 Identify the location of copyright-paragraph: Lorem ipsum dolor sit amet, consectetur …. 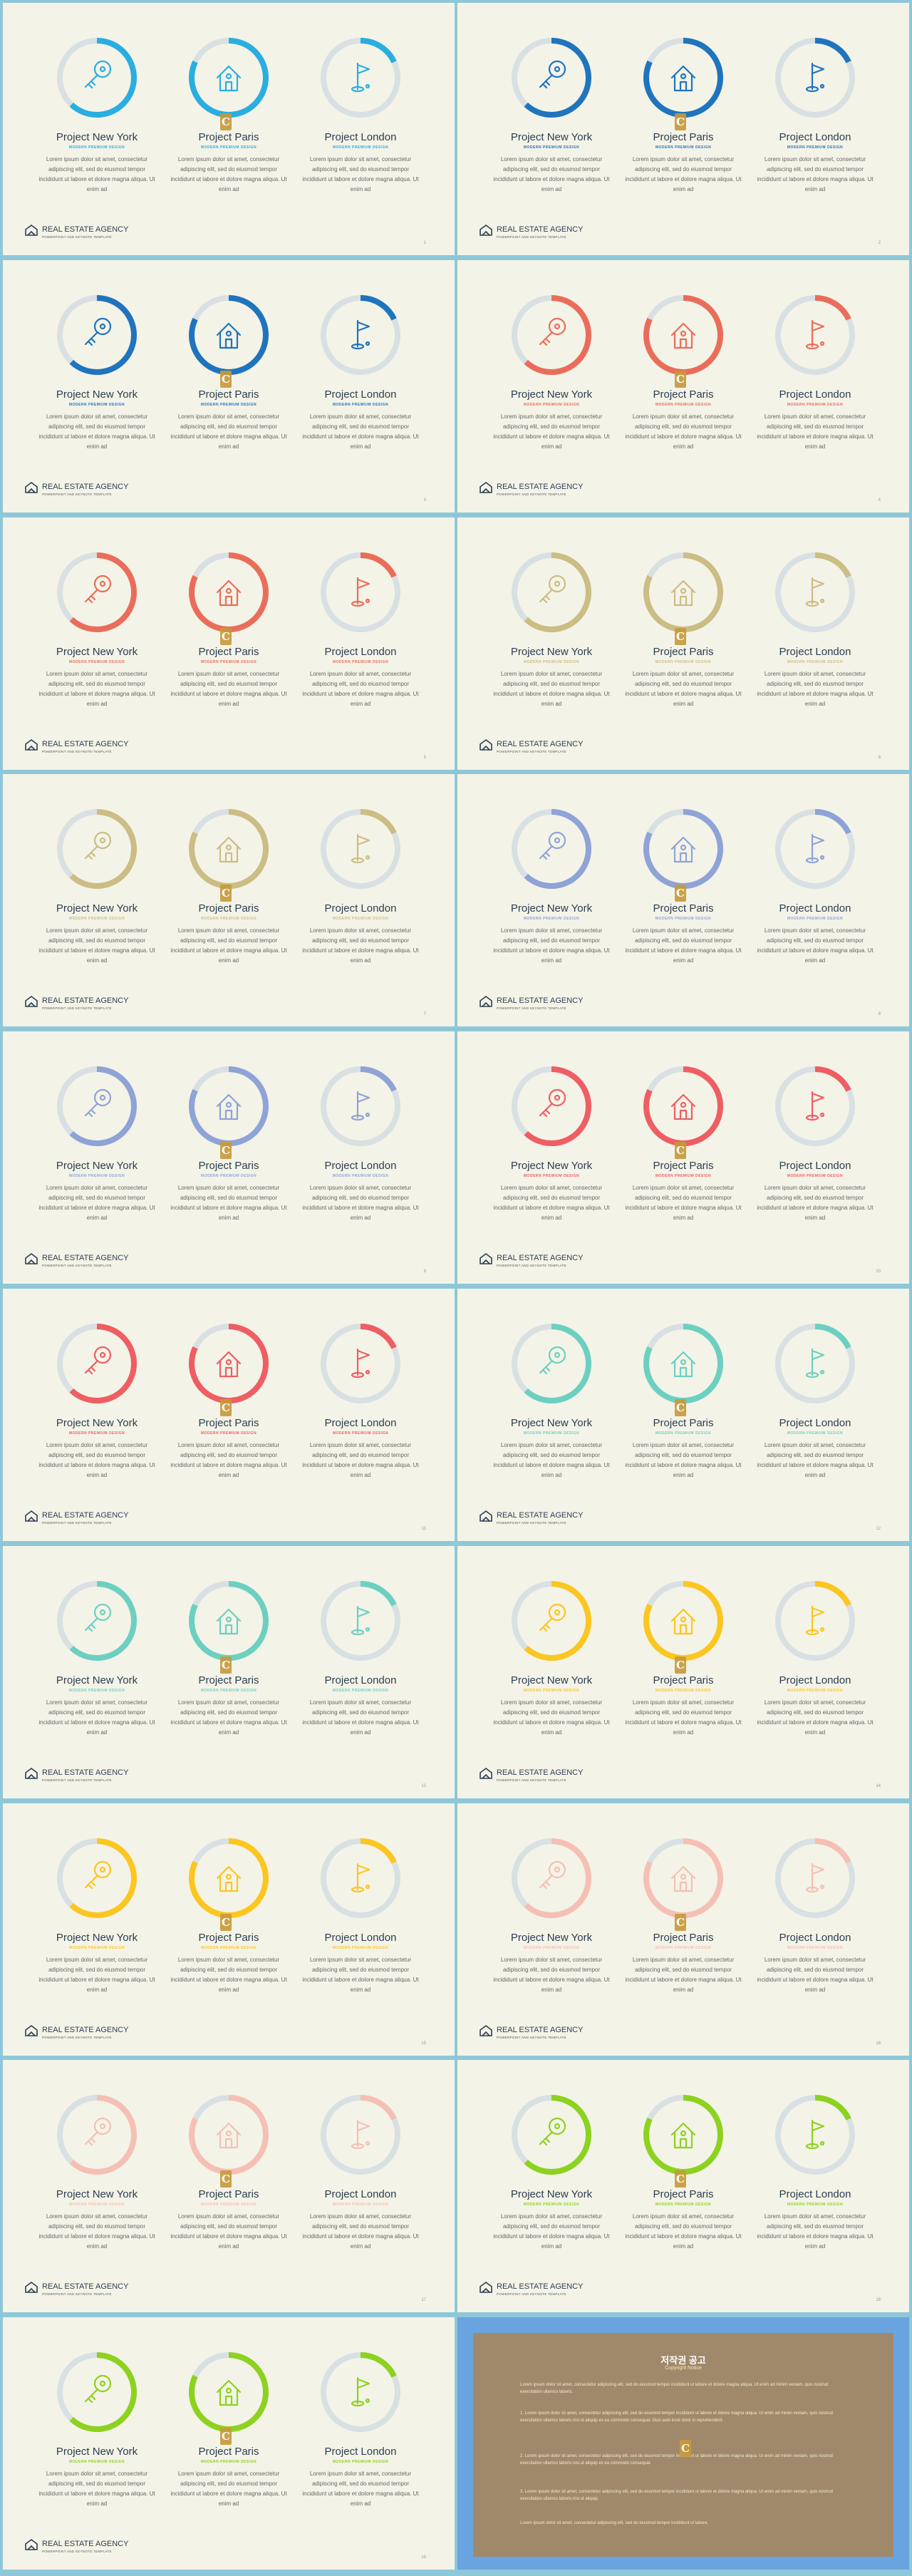
(614, 2523).